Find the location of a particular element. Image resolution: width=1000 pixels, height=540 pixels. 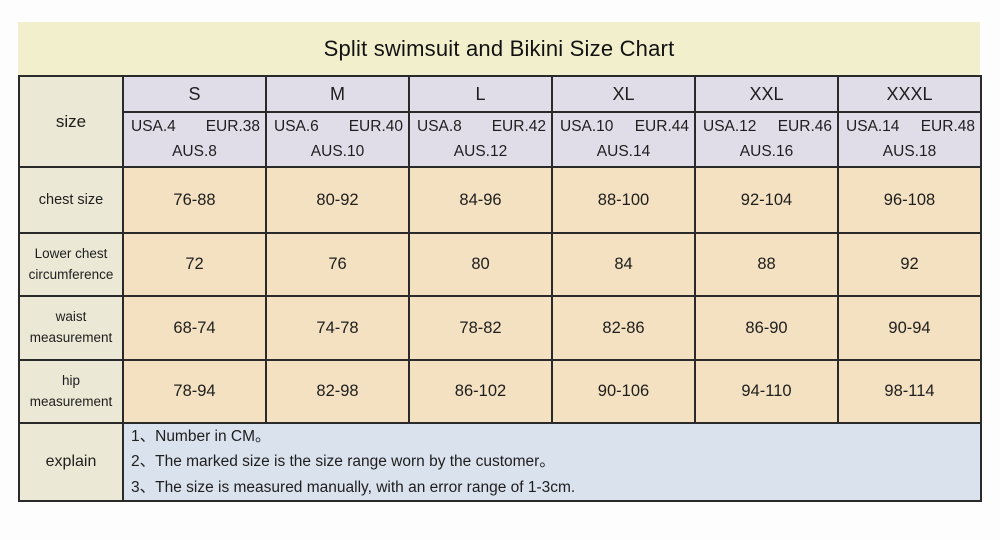

eur-size: EUR.44 is located at coordinates (661, 126).